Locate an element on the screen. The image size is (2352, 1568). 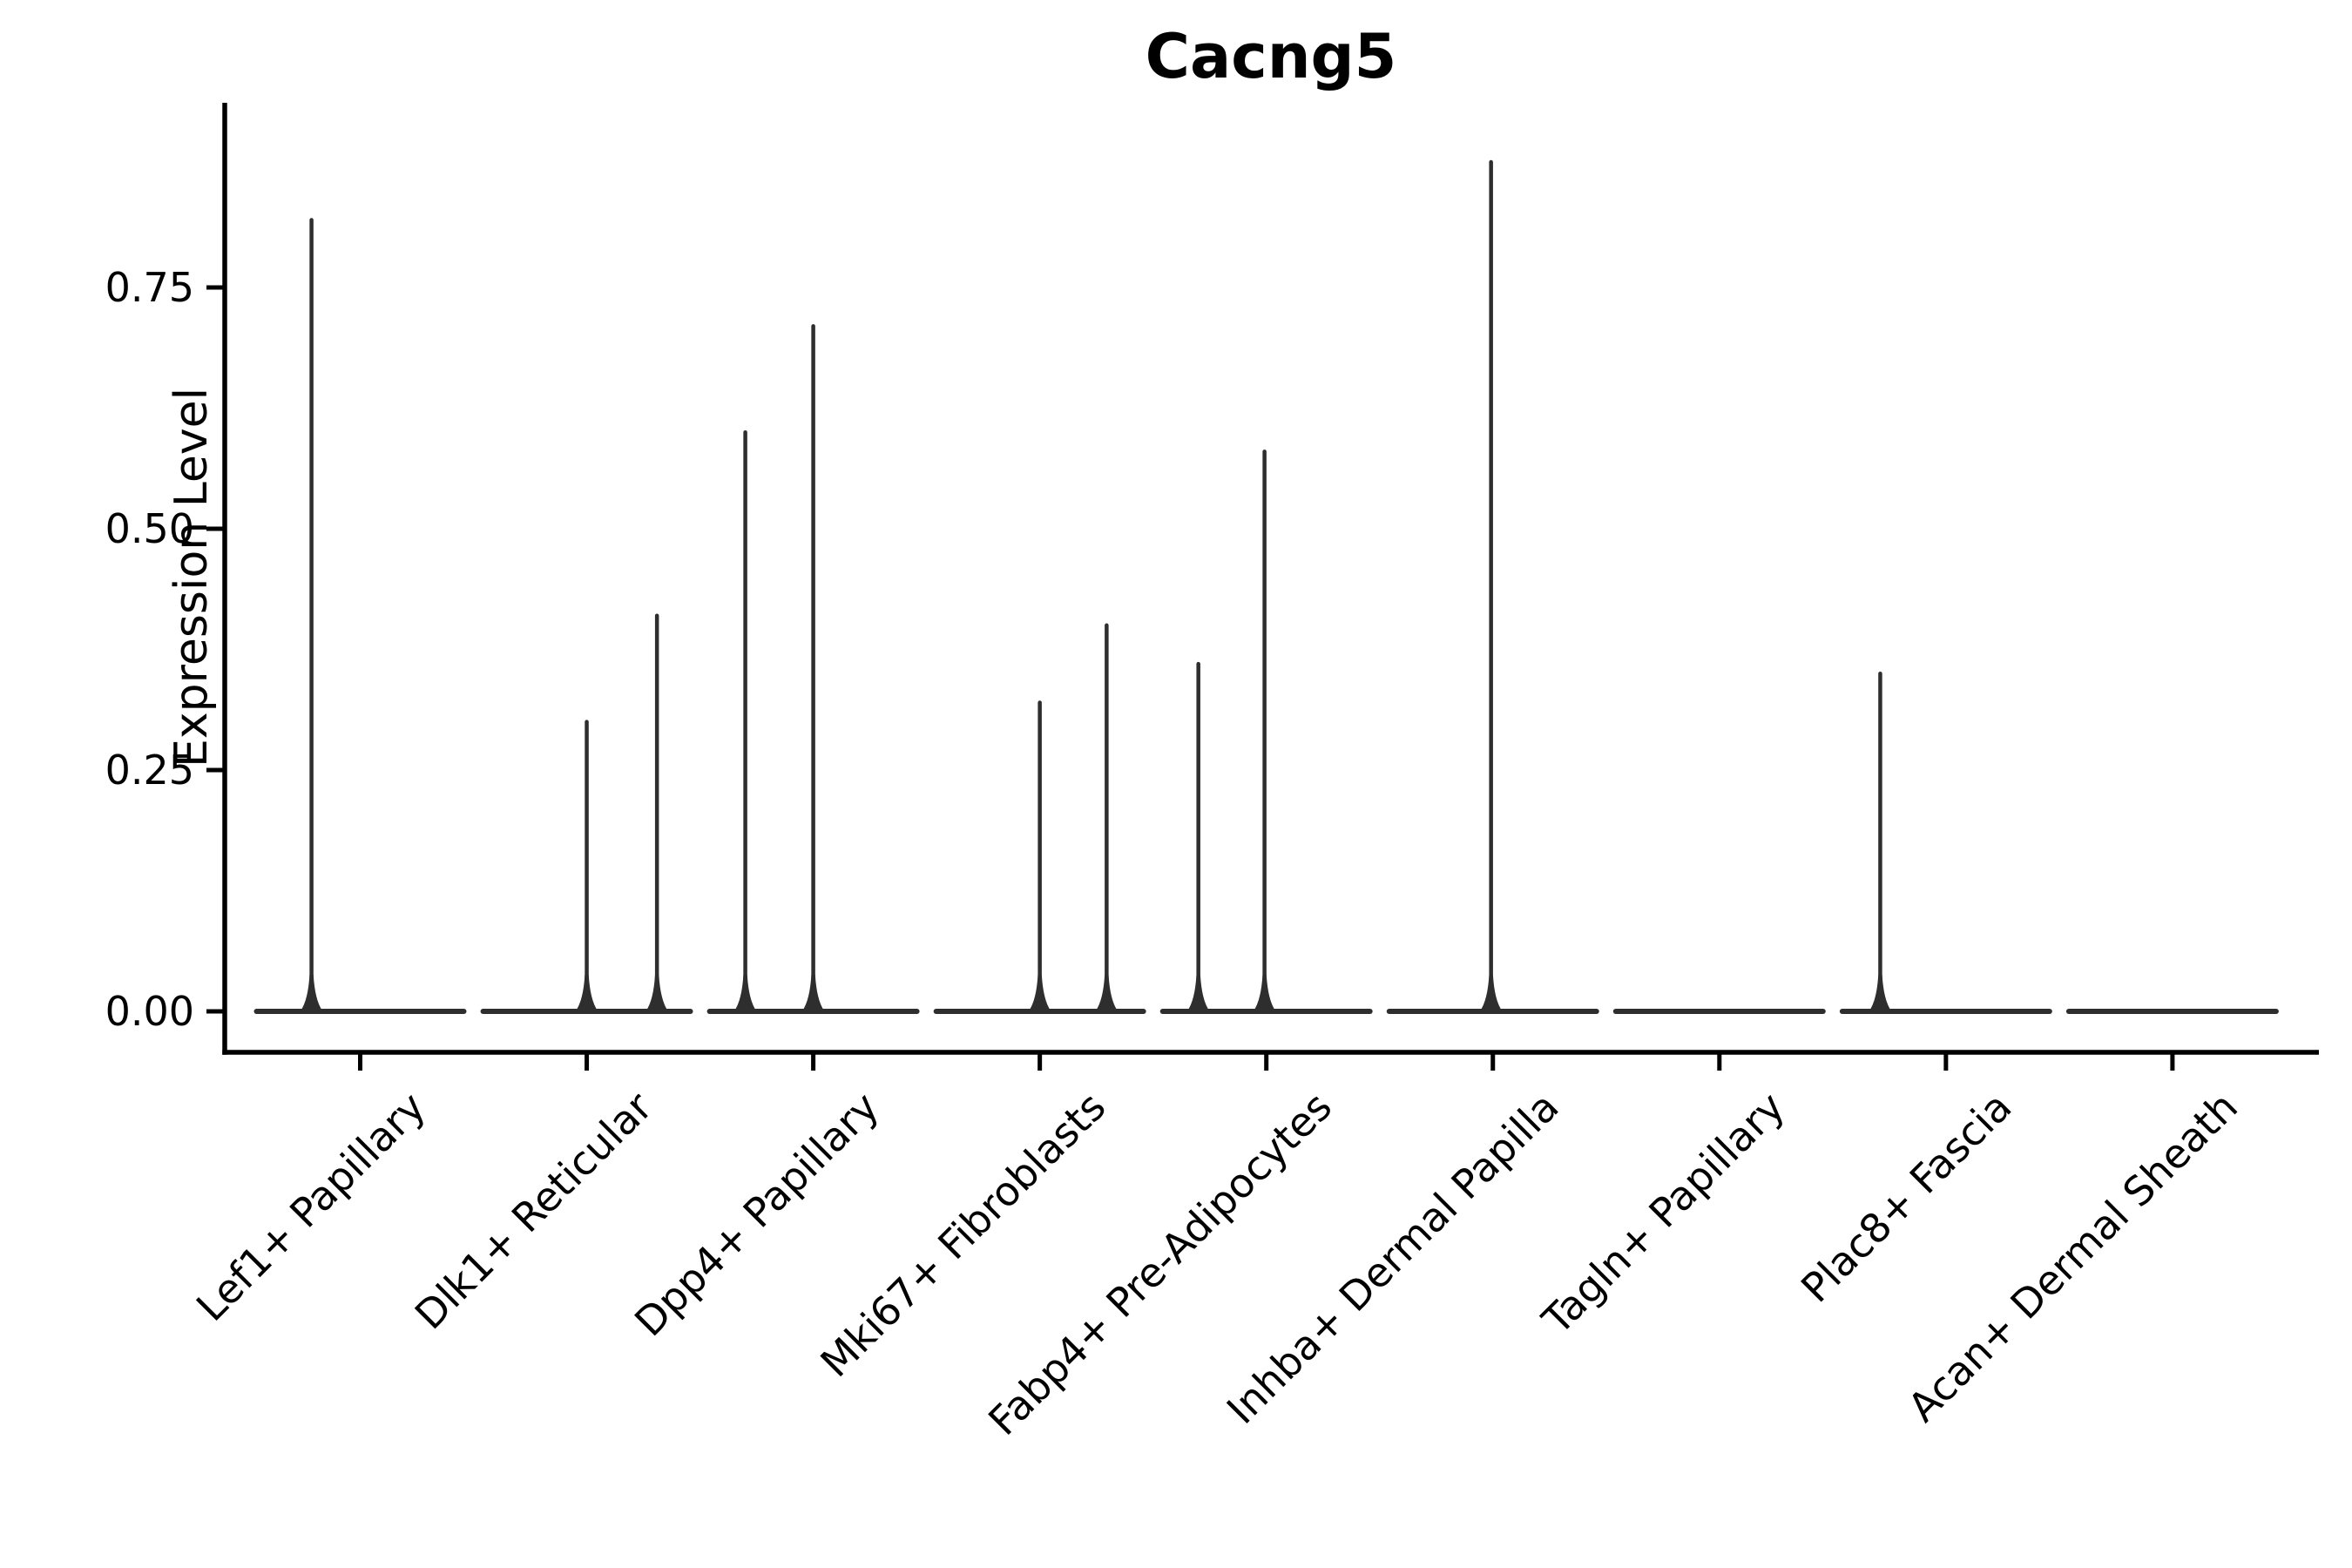
y-tick-label: 0.25 is located at coordinates (150, 770).